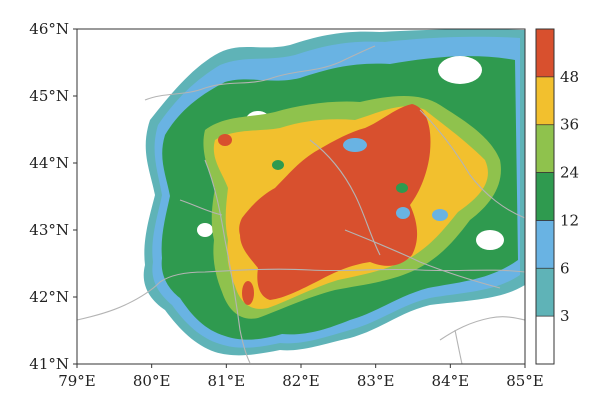  Describe the element at coordinates (301, 381) in the screenshot. I see `lon-tick-label: 82°E` at that location.